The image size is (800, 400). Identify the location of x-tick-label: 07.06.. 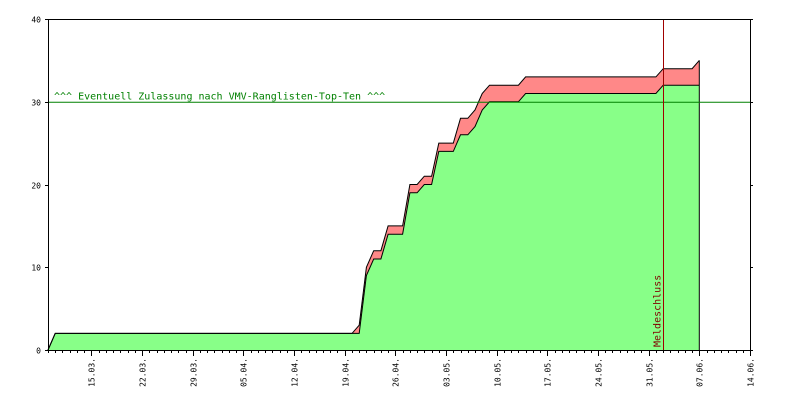
(700, 372).